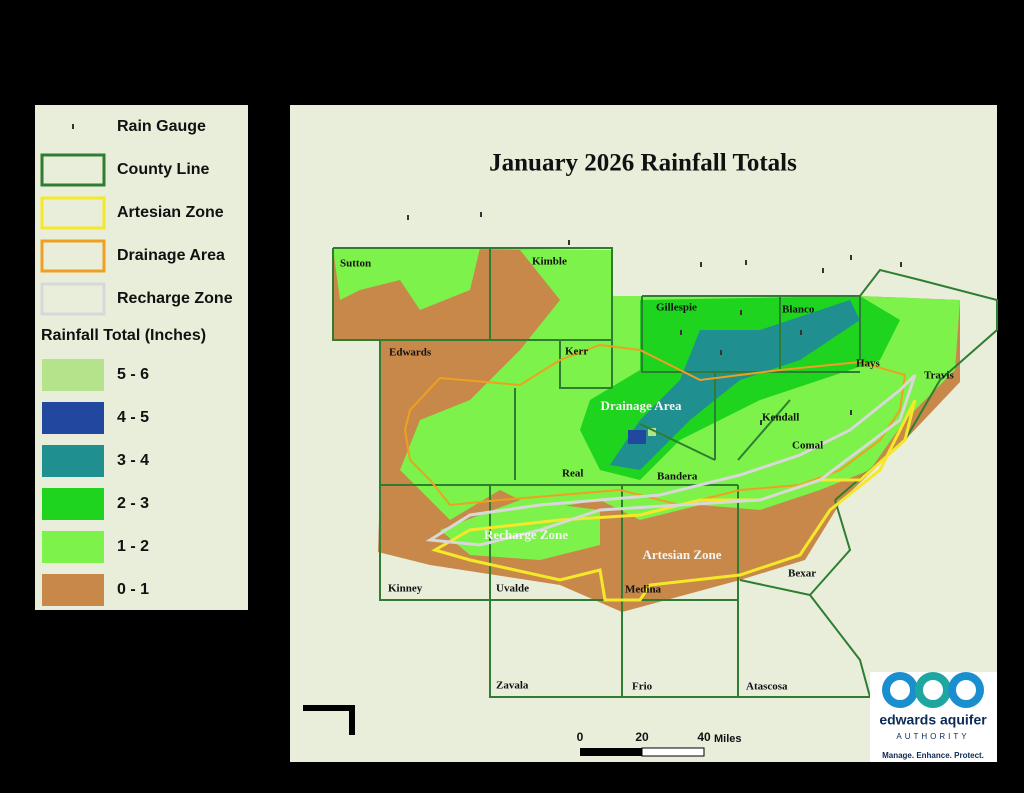 This screenshot has height=793, width=1024. What do you see at coordinates (512, 589) in the screenshot?
I see `county-label: Uvalde` at bounding box center [512, 589].